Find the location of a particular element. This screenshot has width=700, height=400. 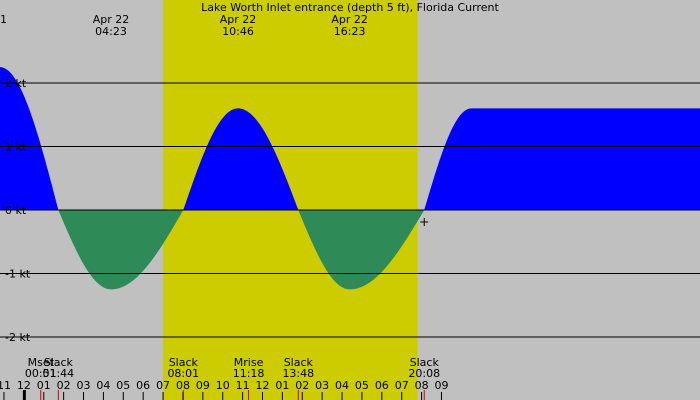

current-time-marker is located at coordinates (424, 222).